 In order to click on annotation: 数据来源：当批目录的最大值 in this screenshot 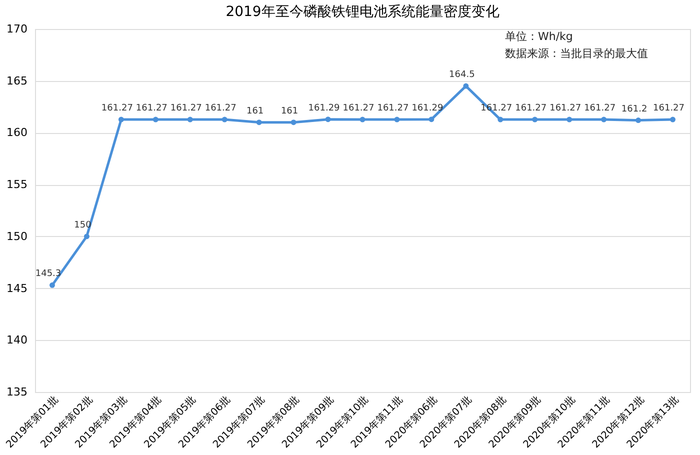, I will do `click(576, 53)`.